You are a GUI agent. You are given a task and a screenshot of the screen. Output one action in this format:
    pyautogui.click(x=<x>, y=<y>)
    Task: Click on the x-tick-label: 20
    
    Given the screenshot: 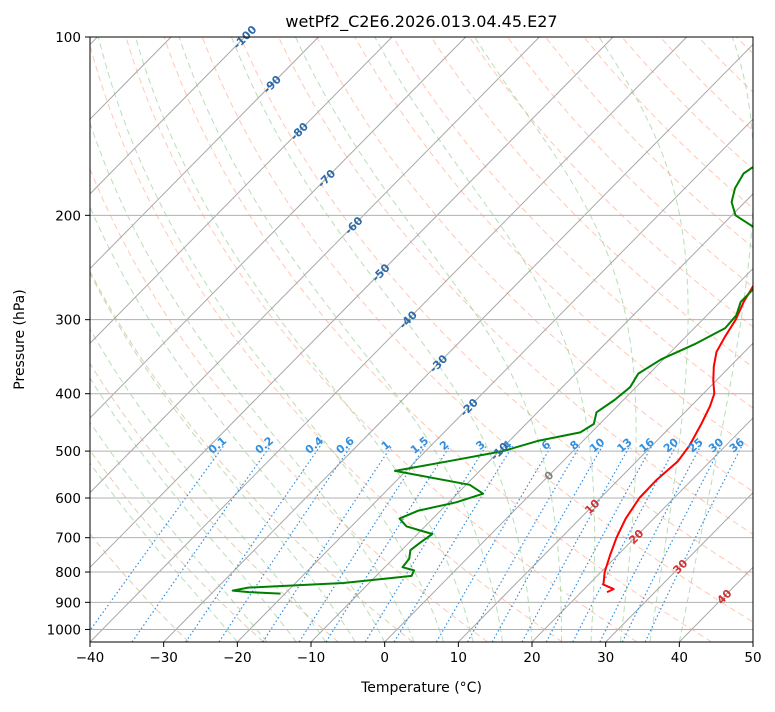 What is the action you would take?
    pyautogui.click(x=531, y=658)
    